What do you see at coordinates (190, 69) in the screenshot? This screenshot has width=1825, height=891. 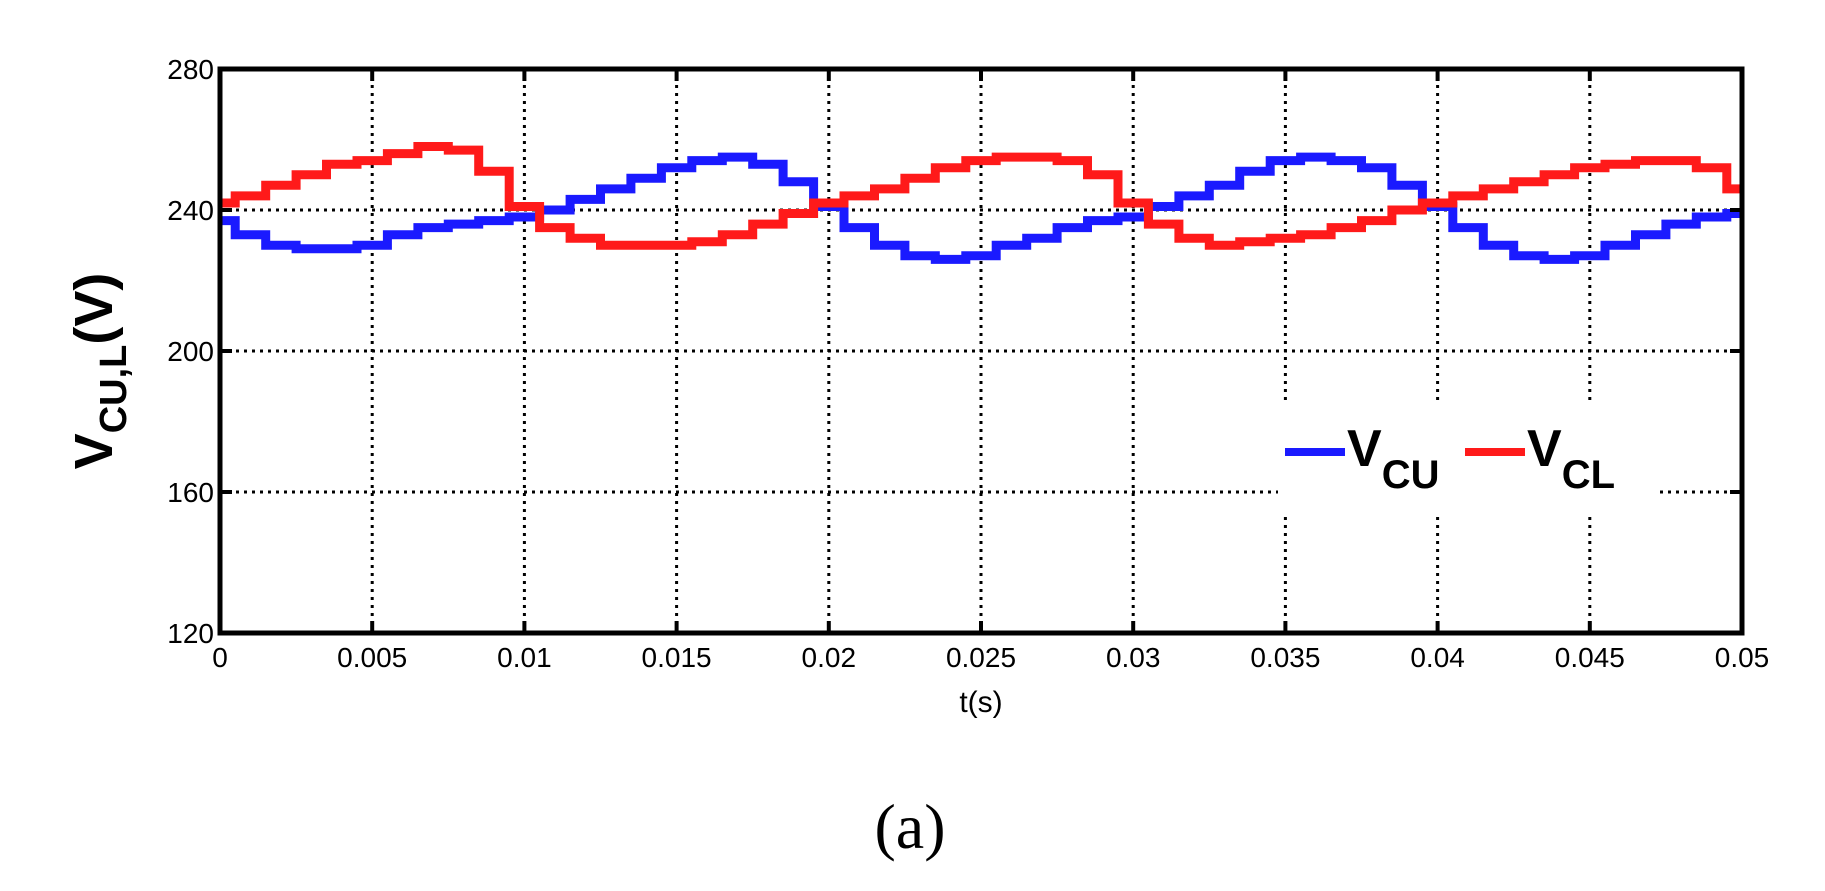 I see `y-tick-label: 280` at bounding box center [190, 69].